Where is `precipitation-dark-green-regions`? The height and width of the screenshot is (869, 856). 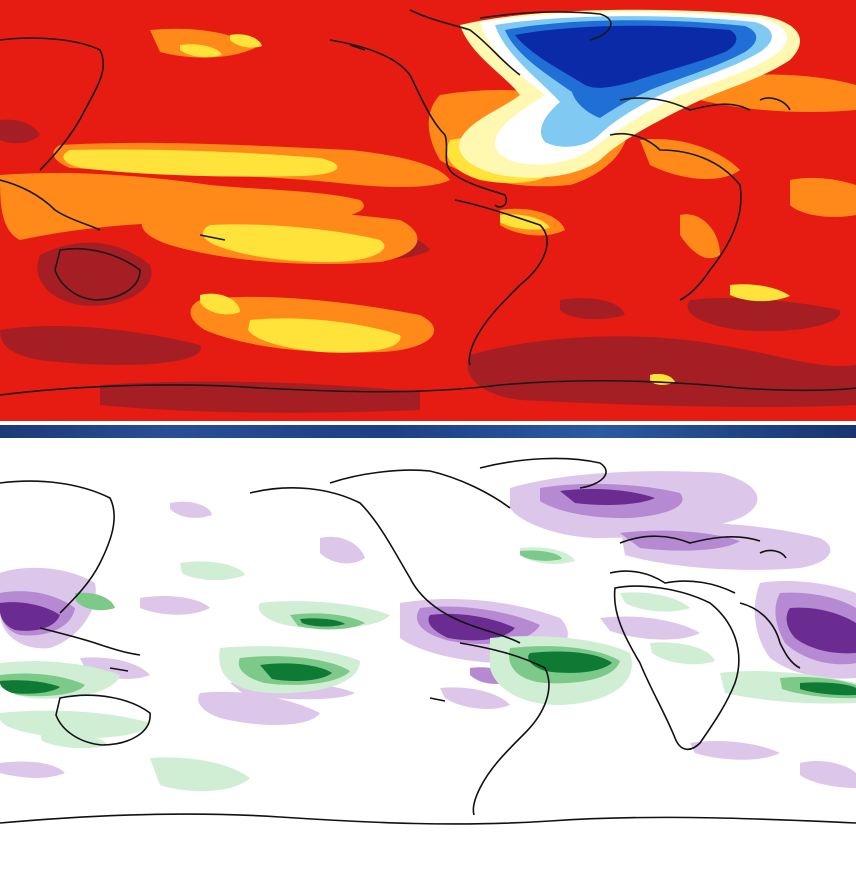 precipitation-dark-green-regions is located at coordinates (428, 657).